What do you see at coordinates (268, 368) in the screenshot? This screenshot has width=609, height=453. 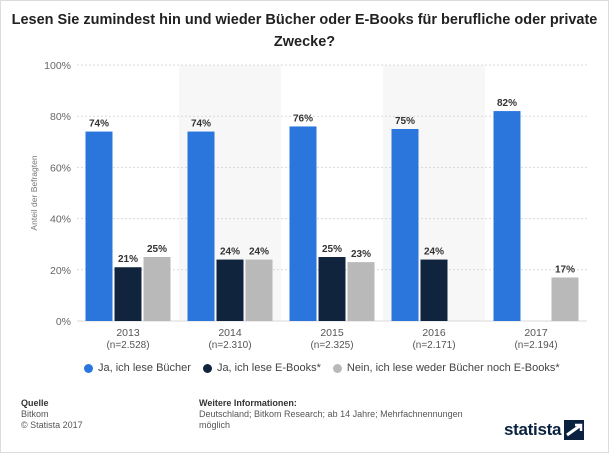 I see `legend-label-ebooks: Ja, ich lese E-Books*` at bounding box center [268, 368].